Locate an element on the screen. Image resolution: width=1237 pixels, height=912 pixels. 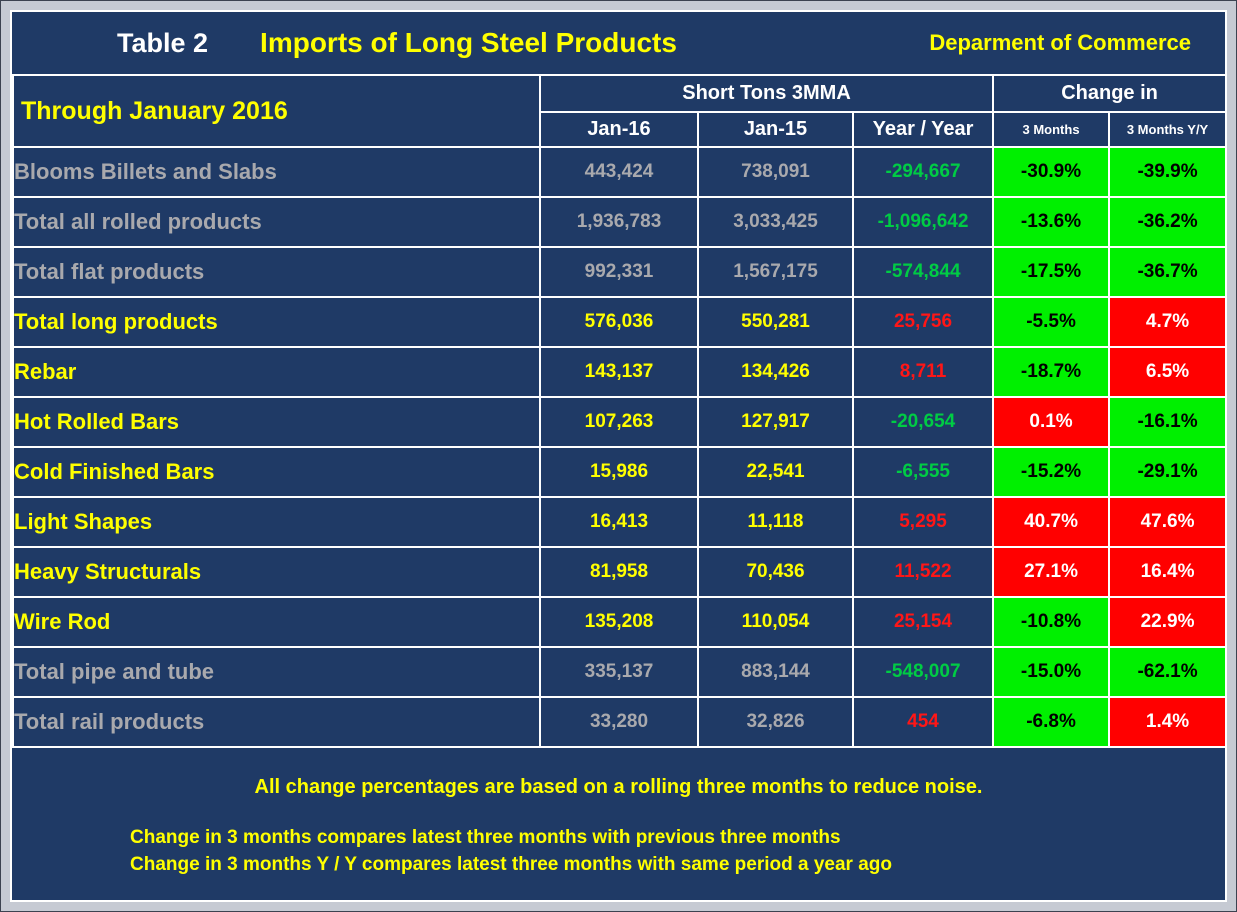
jan15-value: 738,091 is located at coordinates (775, 172).